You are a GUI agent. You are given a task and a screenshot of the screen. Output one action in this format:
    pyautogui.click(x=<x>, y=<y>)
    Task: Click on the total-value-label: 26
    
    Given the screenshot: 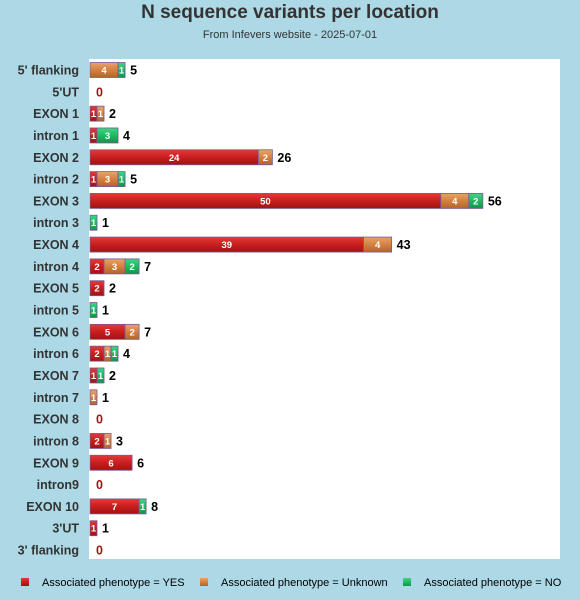 What is the action you would take?
    pyautogui.click(x=284, y=158)
    